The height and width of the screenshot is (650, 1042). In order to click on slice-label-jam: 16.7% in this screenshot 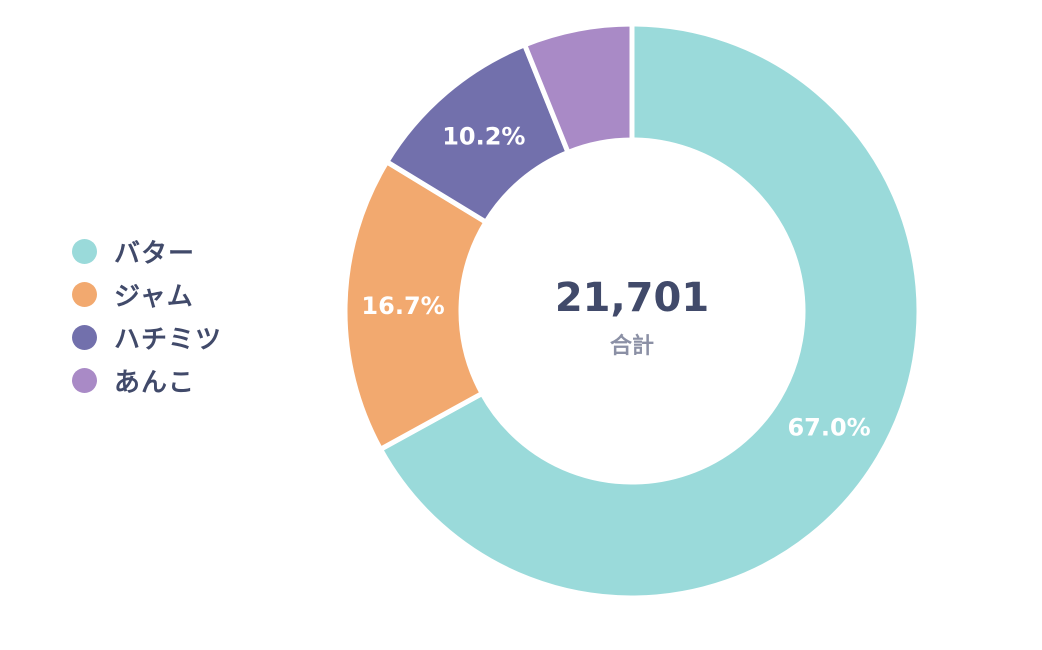, I will do `click(402, 306)`.